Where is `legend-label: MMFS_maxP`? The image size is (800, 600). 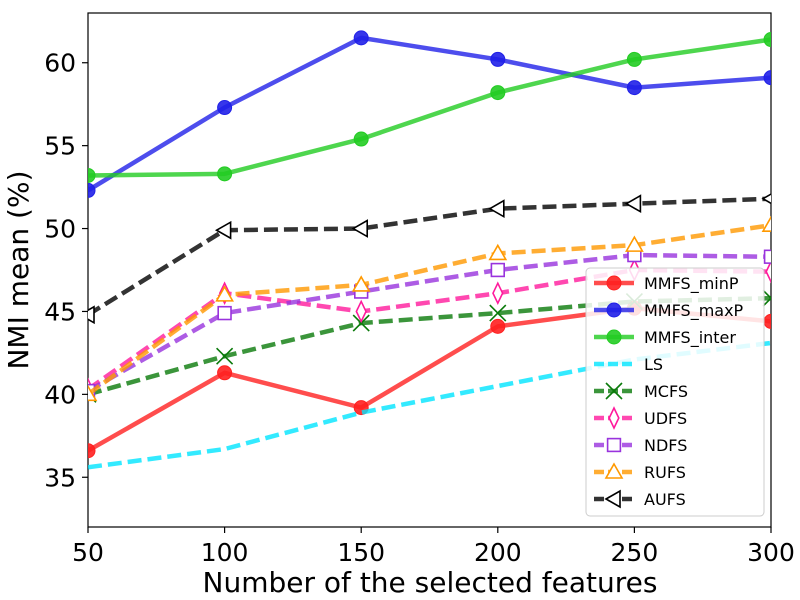
legend-label: MMFS_maxP is located at coordinates (694, 311).